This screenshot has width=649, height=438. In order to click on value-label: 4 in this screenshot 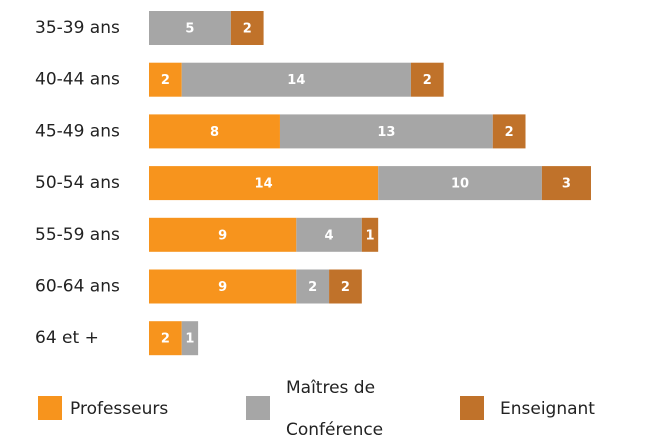, I will do `click(329, 235)`.